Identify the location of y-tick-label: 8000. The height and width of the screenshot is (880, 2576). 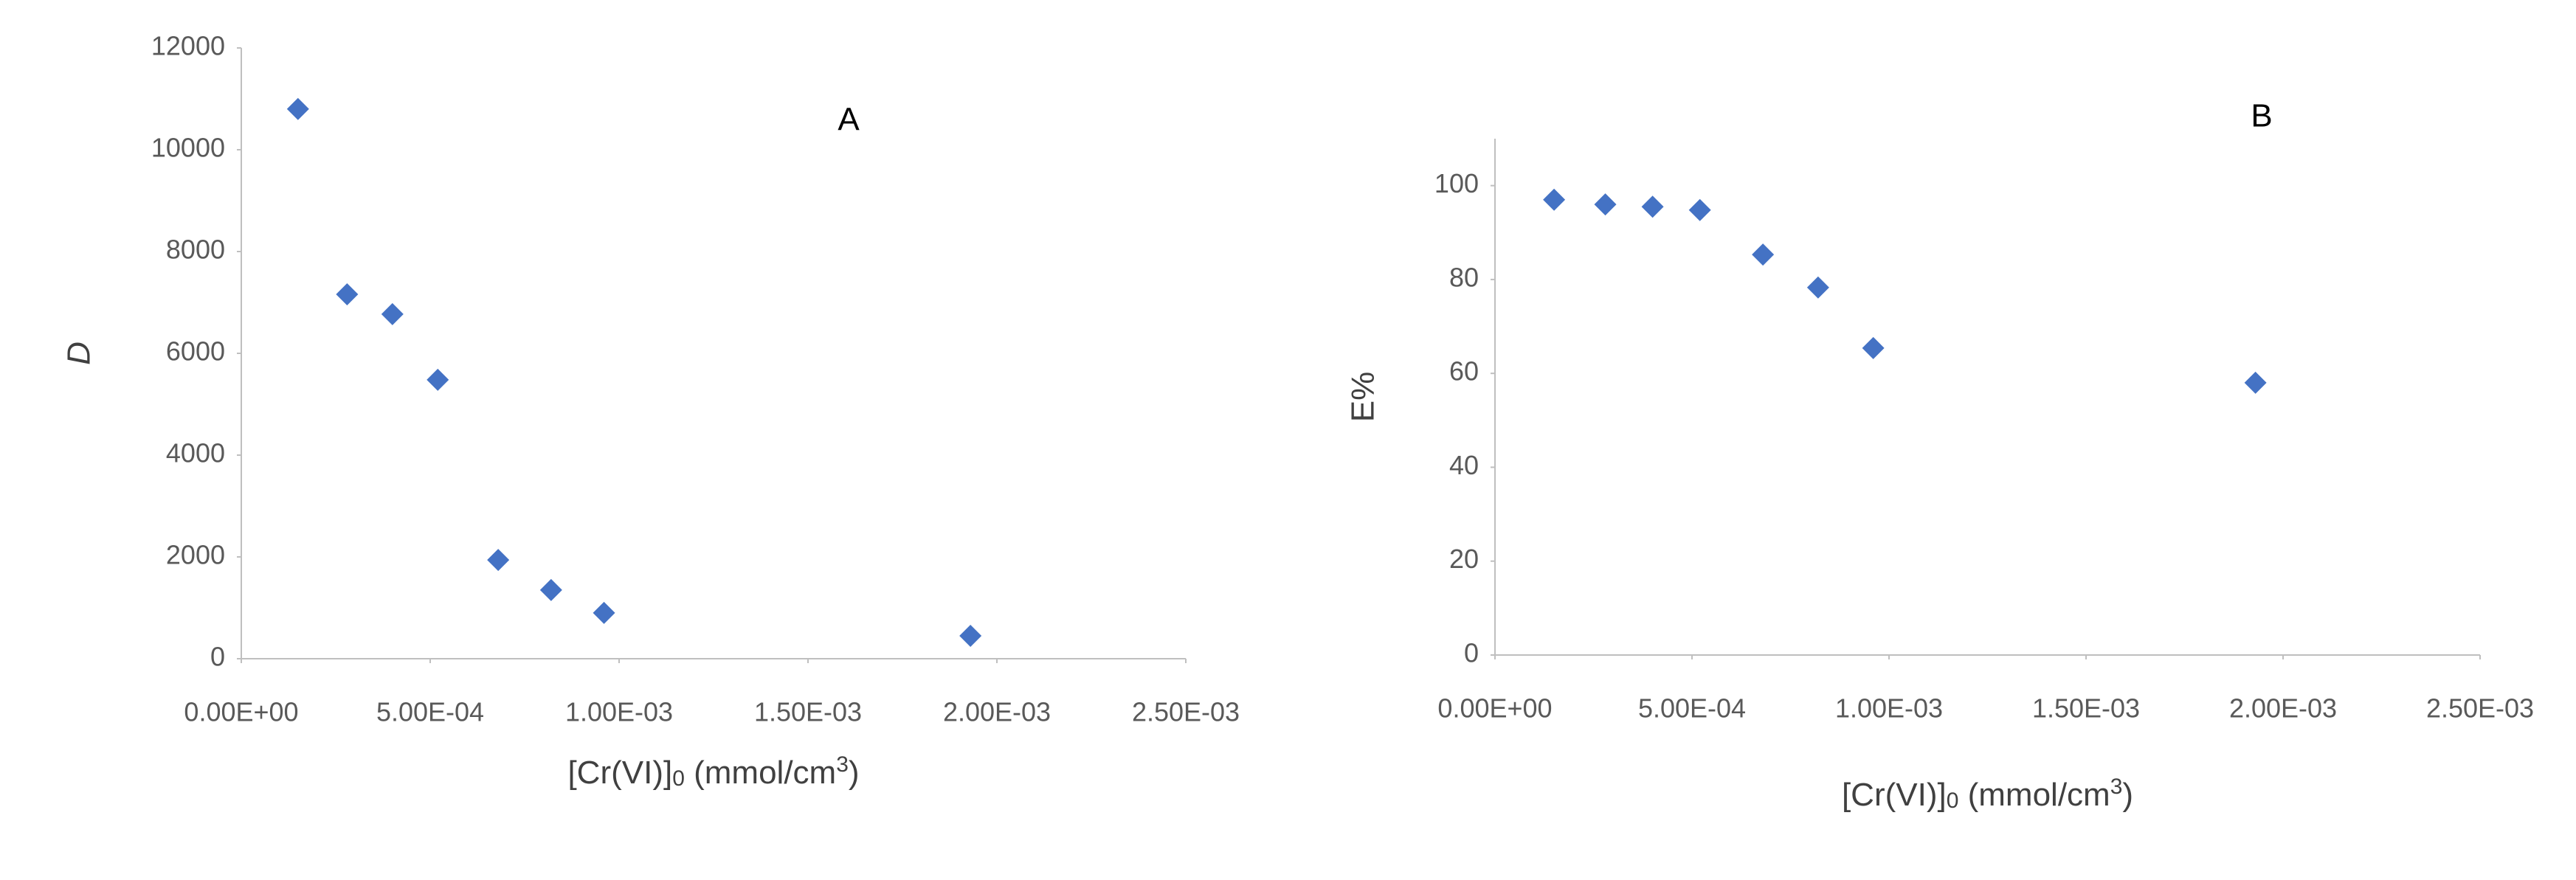
(195, 250).